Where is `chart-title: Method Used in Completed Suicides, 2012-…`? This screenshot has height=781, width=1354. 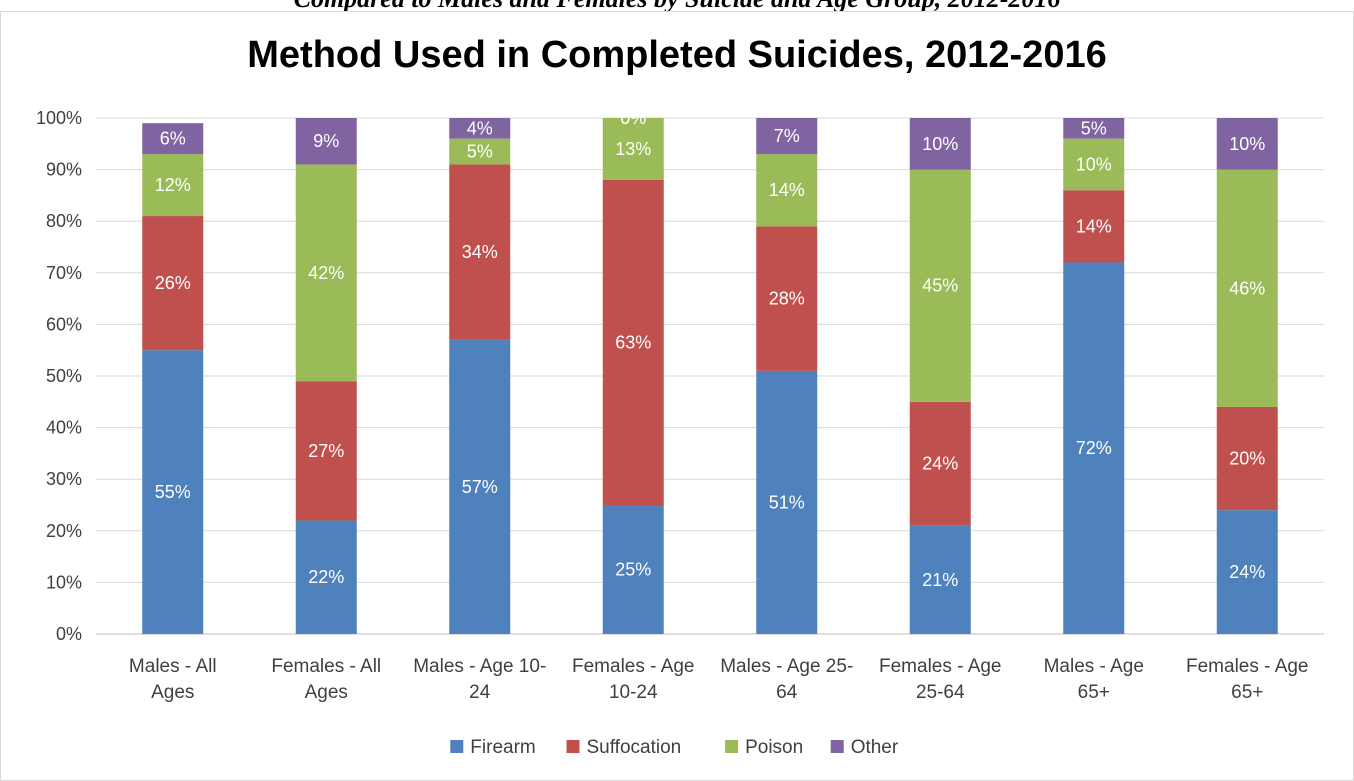 chart-title: Method Used in Completed Suicides, 2012-… is located at coordinates (677, 55).